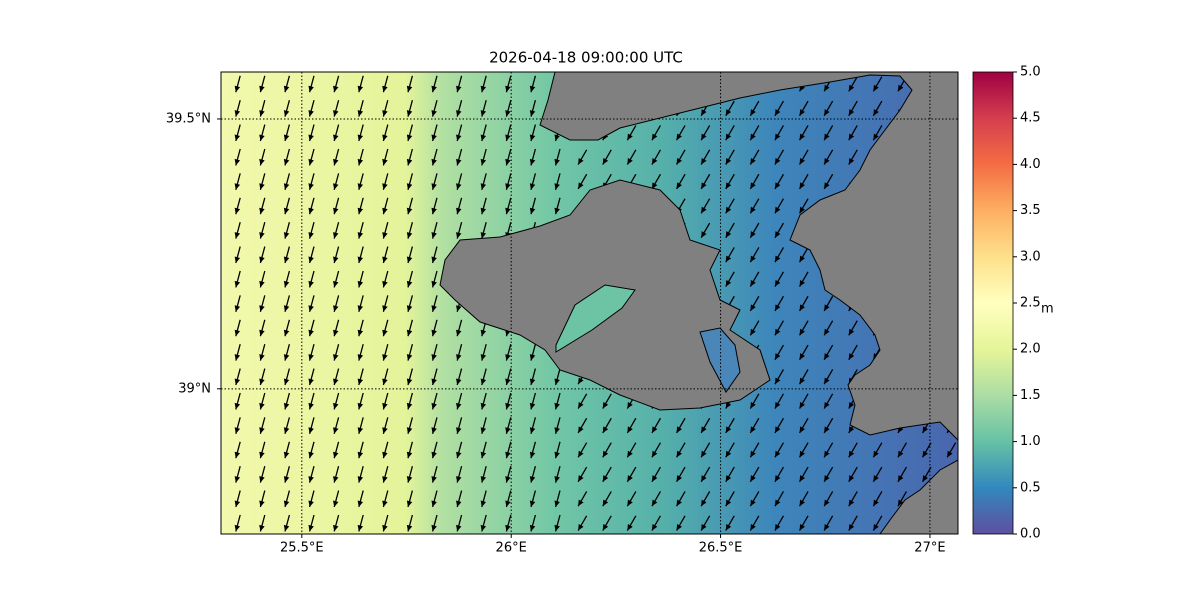  I want to click on colorbar-tick-label: 4.0, so click(1030, 164).